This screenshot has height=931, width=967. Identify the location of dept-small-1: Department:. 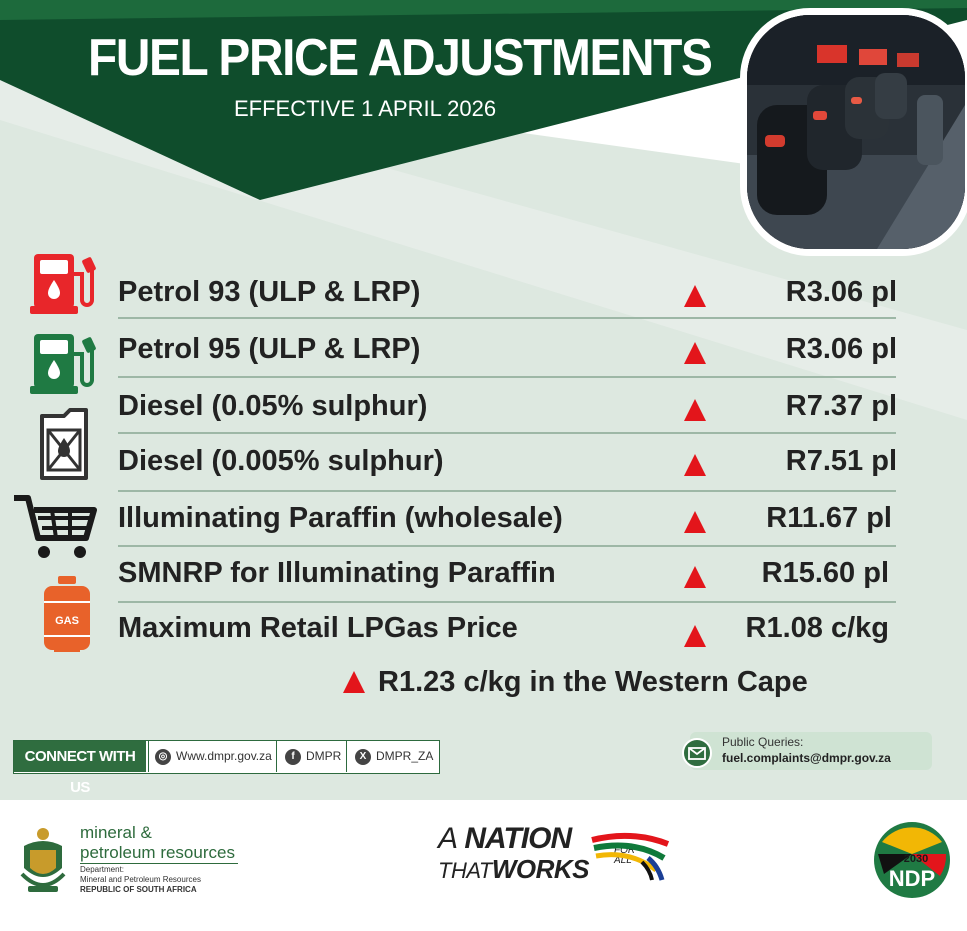
(102, 869).